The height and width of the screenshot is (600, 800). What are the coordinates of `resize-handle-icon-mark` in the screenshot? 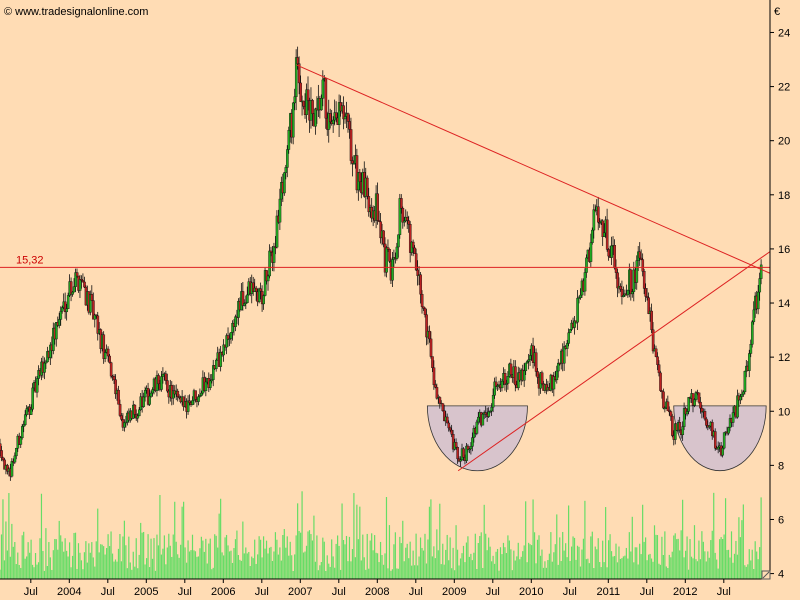 It's located at (766, 575).